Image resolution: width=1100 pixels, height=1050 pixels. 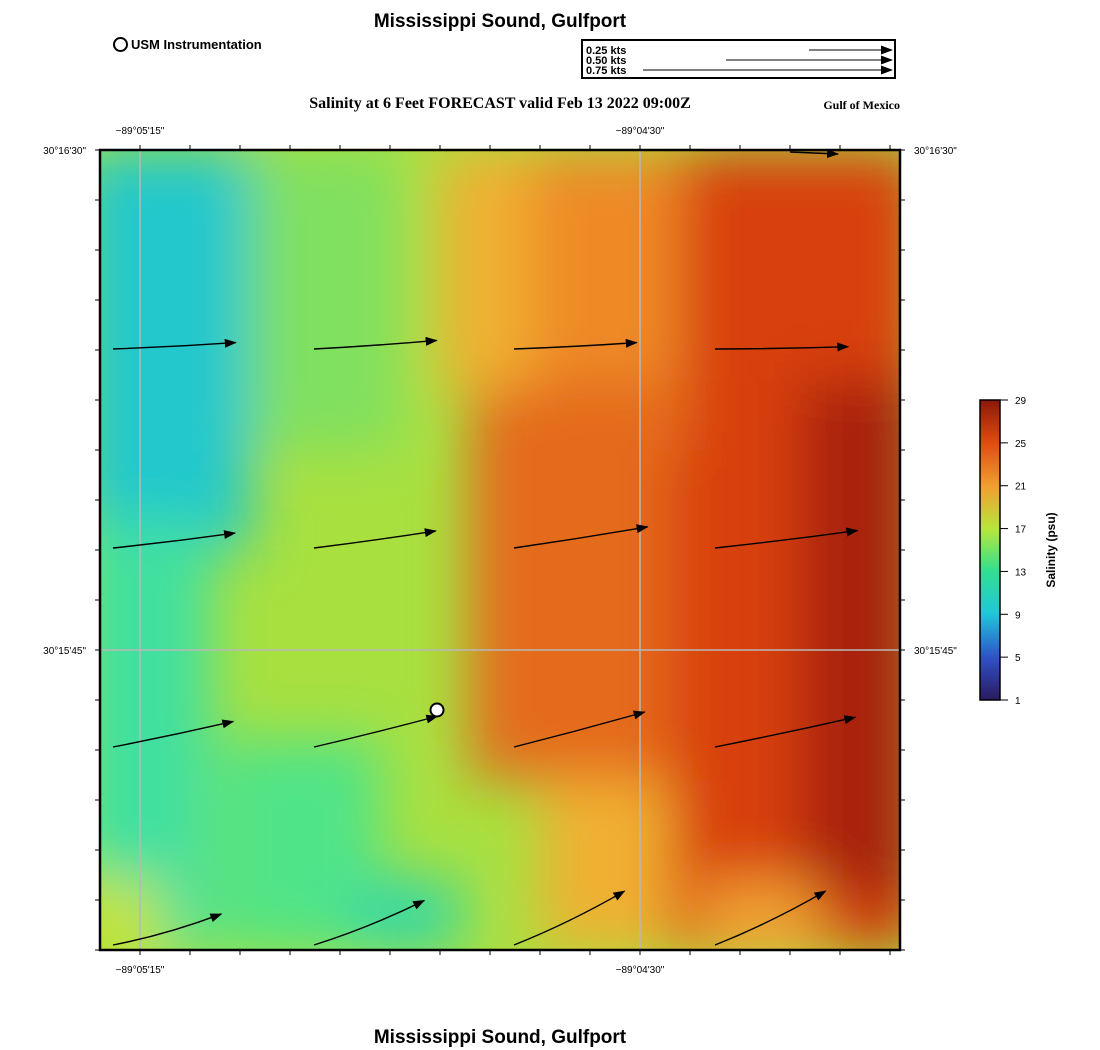 I want to click on lat-tick-right-1: 30°16'30", so click(x=935, y=151).